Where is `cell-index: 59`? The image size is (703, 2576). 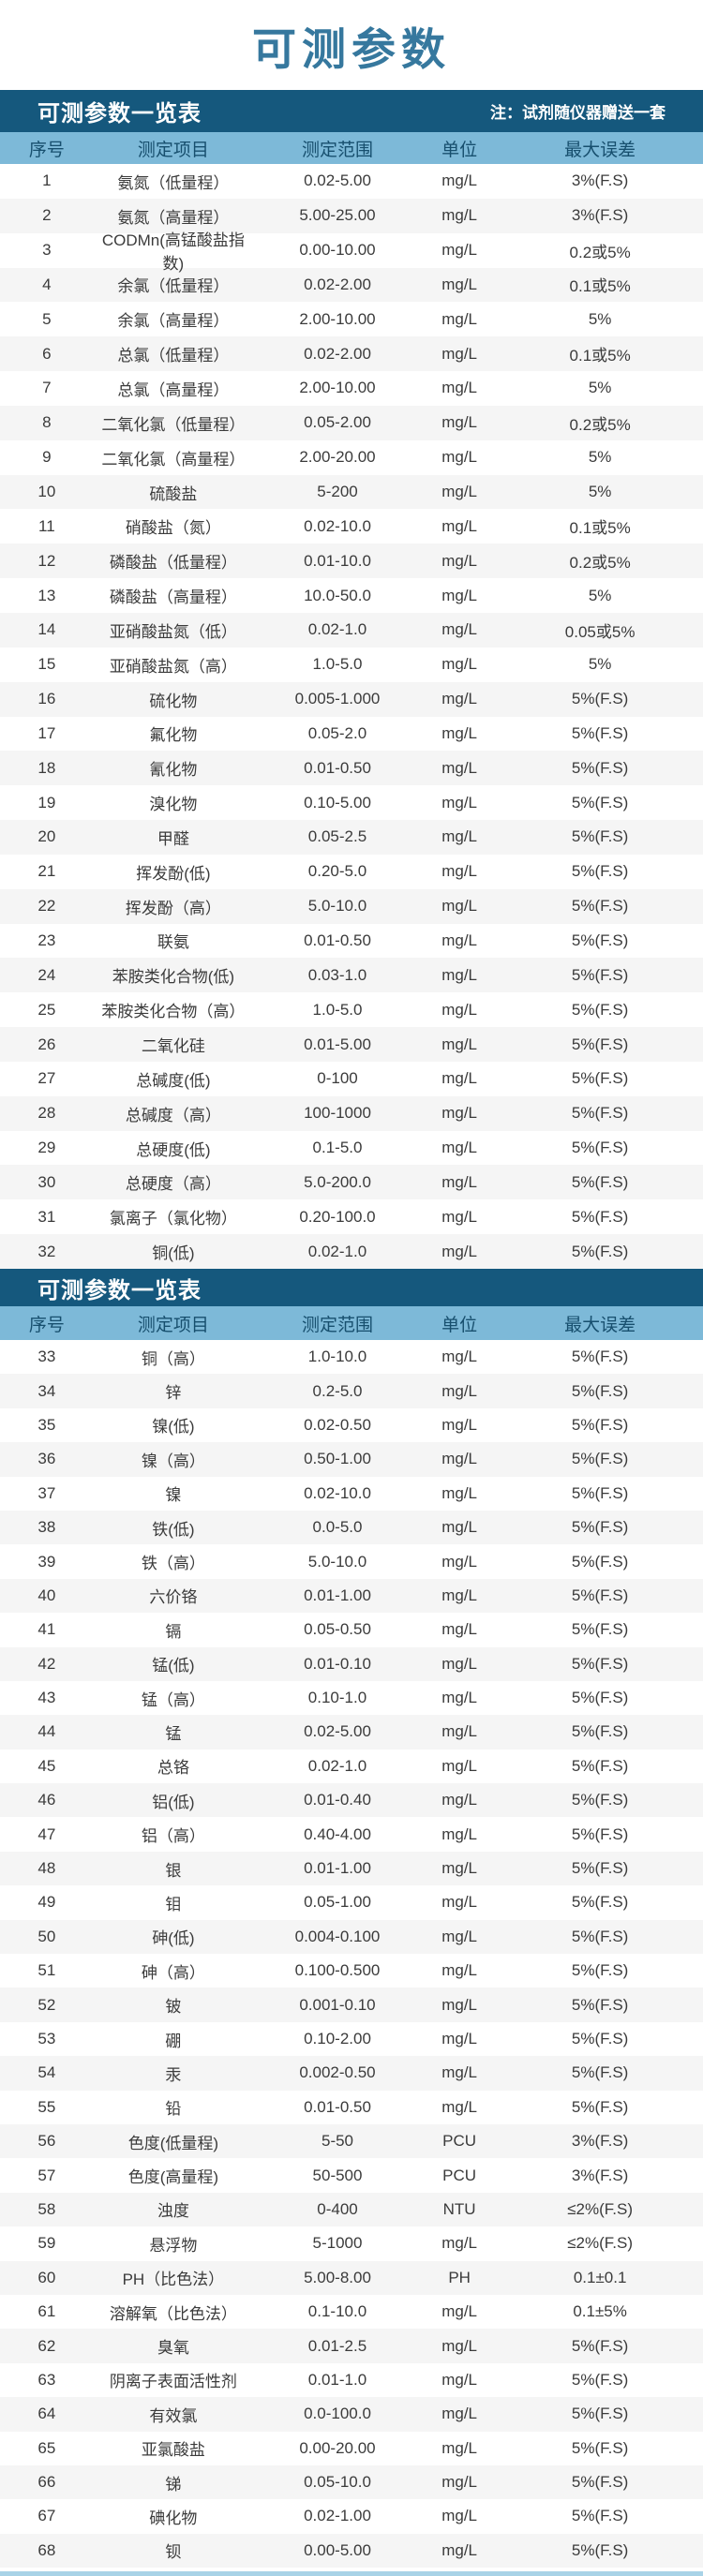 cell-index: 59 is located at coordinates (46, 2243).